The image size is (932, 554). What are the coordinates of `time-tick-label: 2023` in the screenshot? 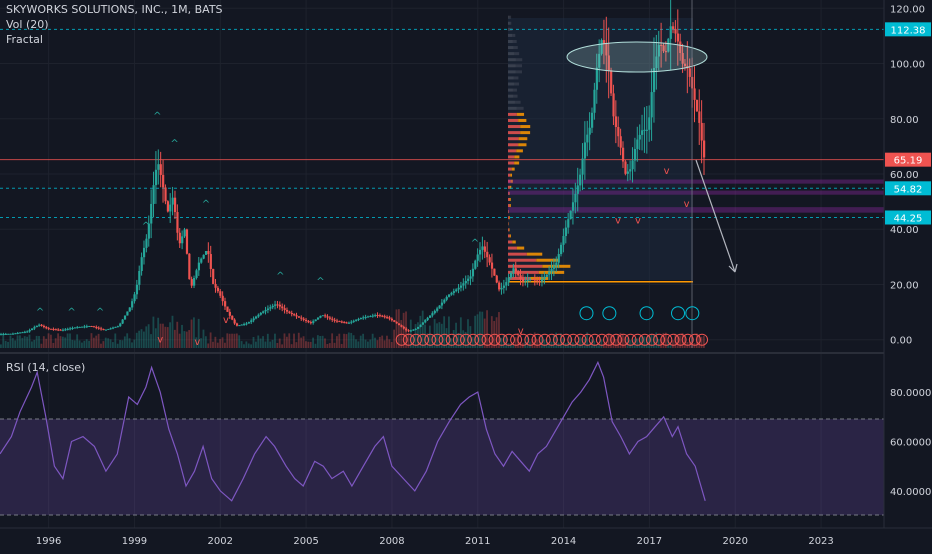 It's located at (820, 541).